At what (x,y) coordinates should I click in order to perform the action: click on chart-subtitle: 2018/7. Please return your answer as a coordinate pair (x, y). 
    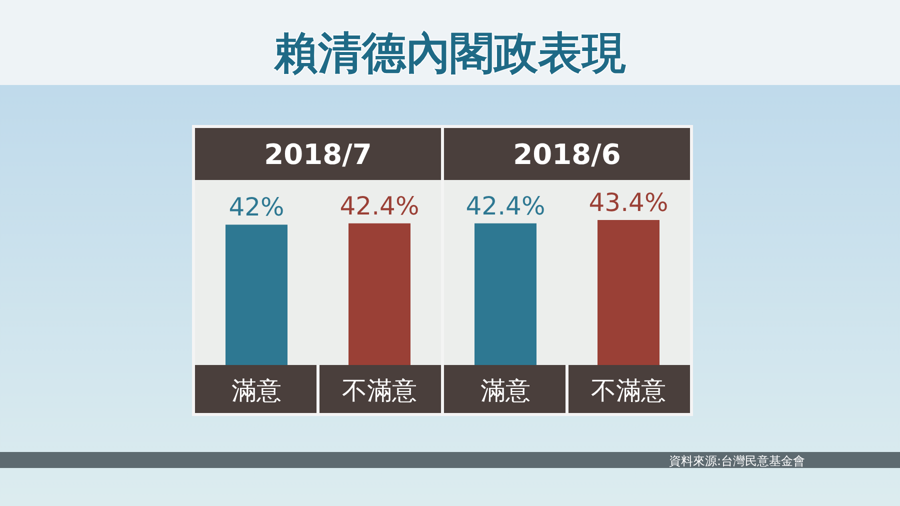
    Looking at the image, I should click on (318, 154).